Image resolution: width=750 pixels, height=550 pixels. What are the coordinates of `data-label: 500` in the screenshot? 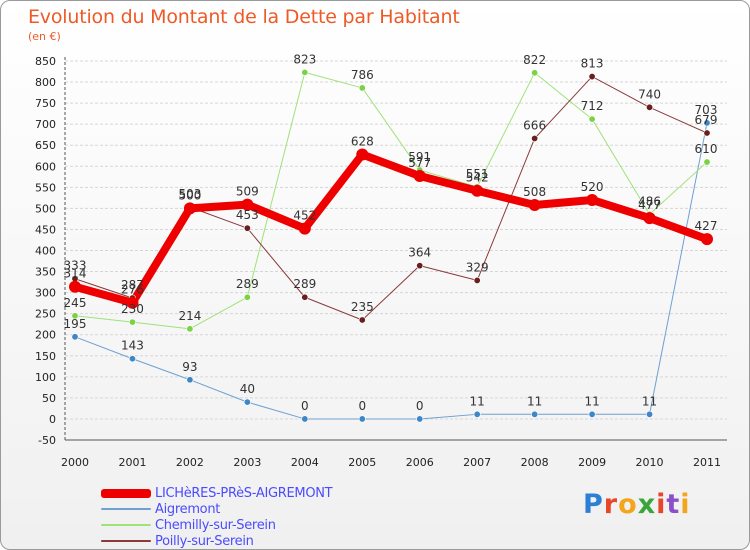 It's located at (189, 195).